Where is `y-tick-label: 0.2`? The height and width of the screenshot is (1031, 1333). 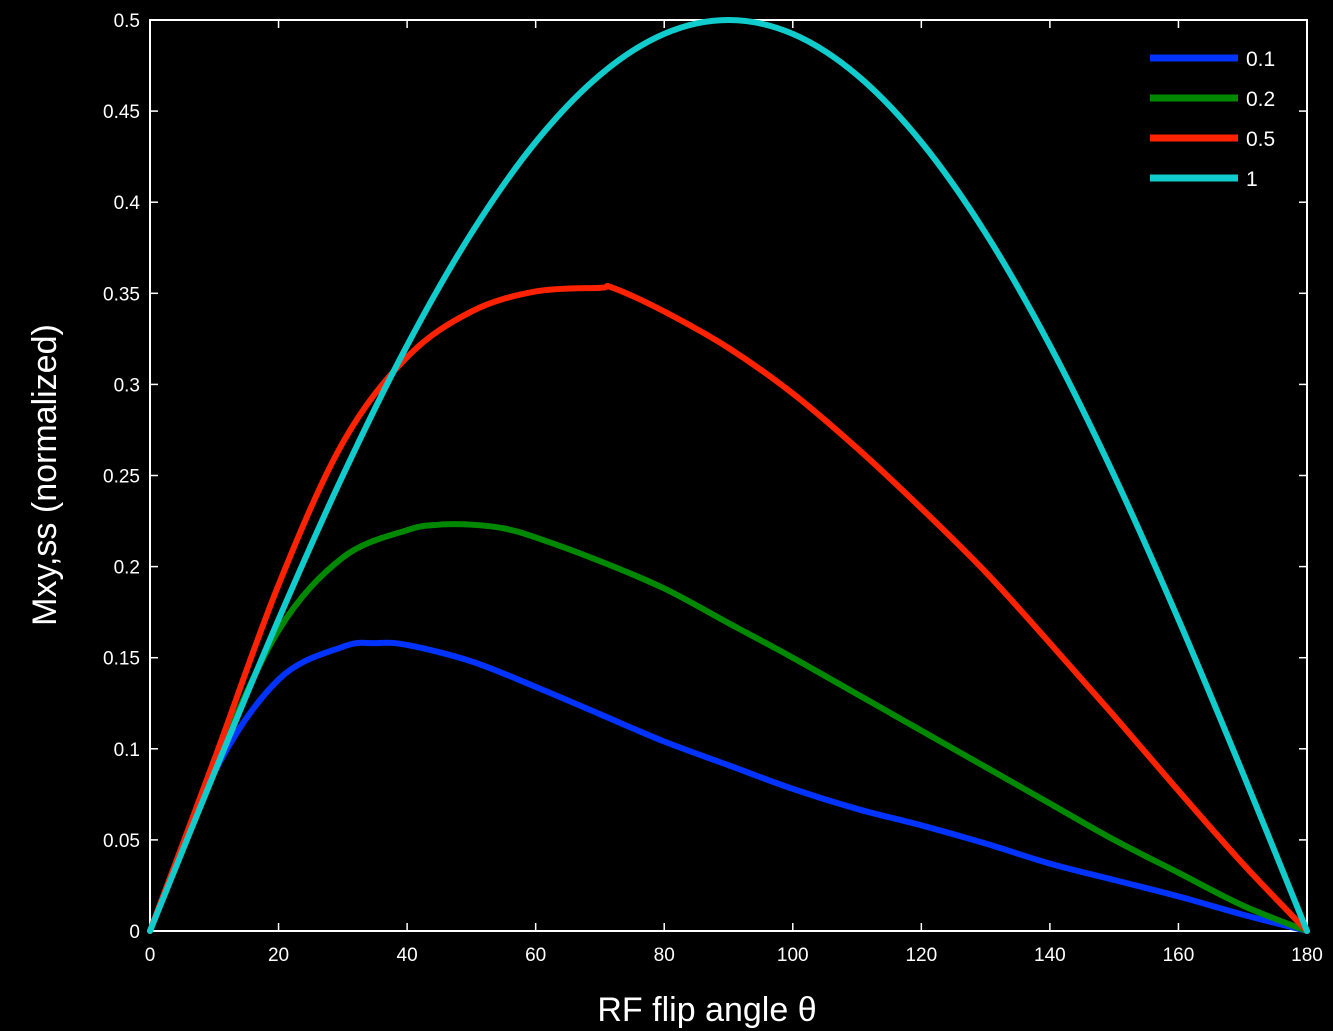
y-tick-label: 0.2 is located at coordinates (127, 568).